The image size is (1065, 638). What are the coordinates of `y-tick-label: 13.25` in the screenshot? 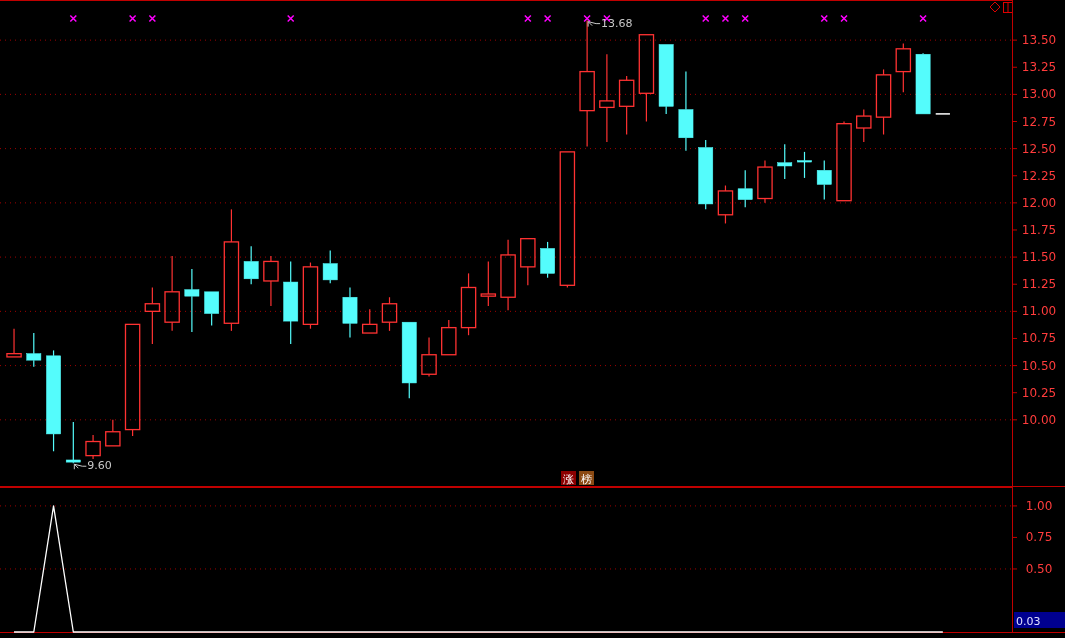 It's located at (1039, 67).